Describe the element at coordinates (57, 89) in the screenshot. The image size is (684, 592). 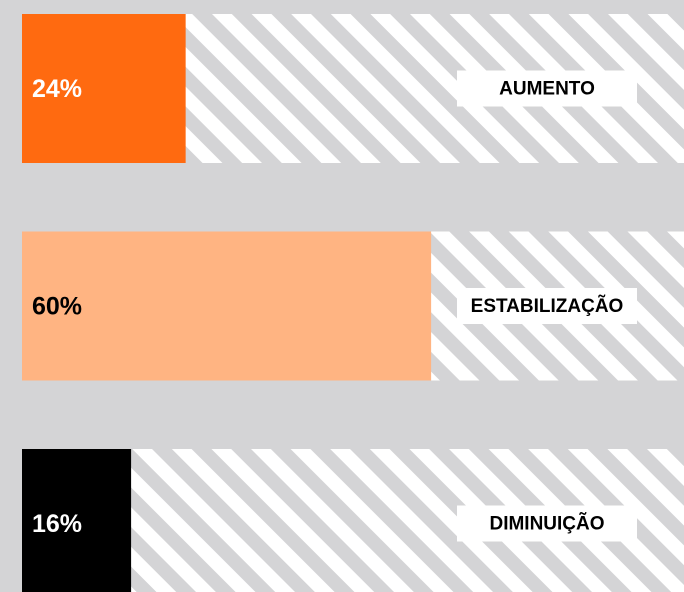
I see `value-label: 24%` at that location.